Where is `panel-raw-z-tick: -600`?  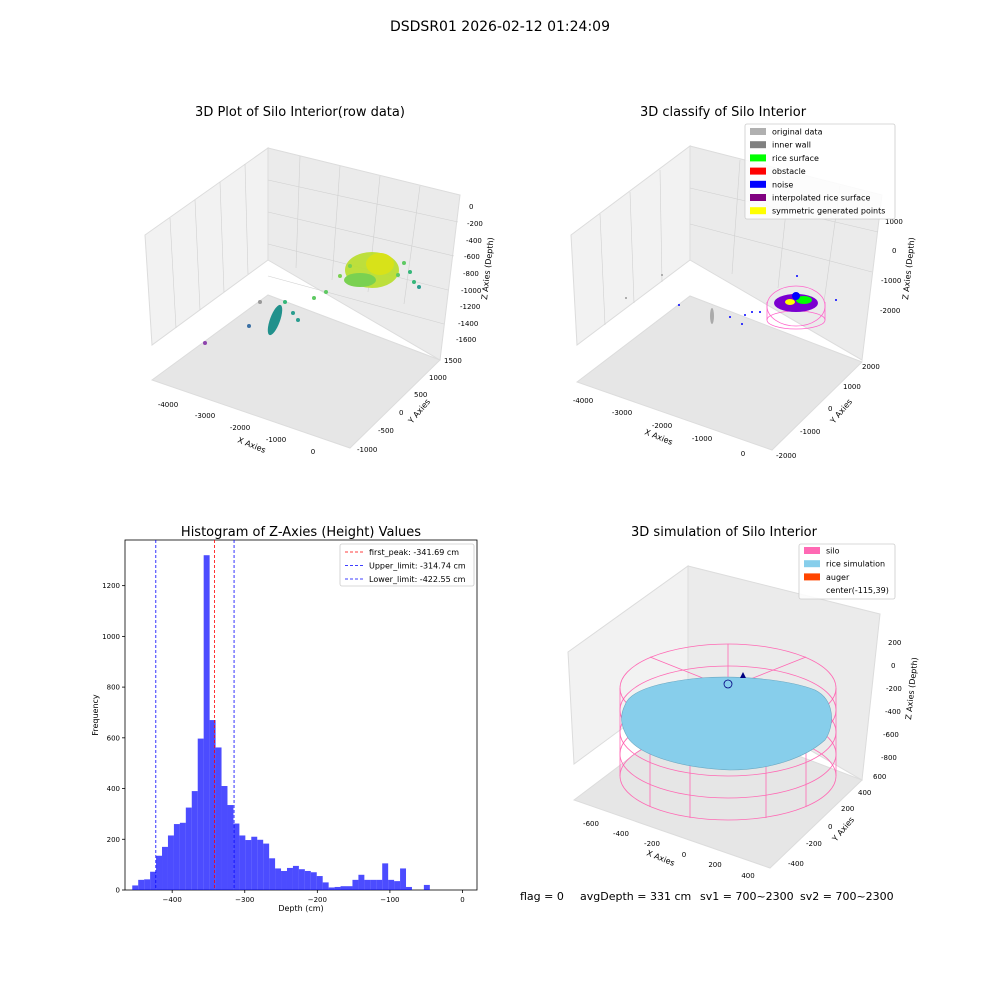
panel-raw-z-tick: -600 is located at coordinates (472, 257).